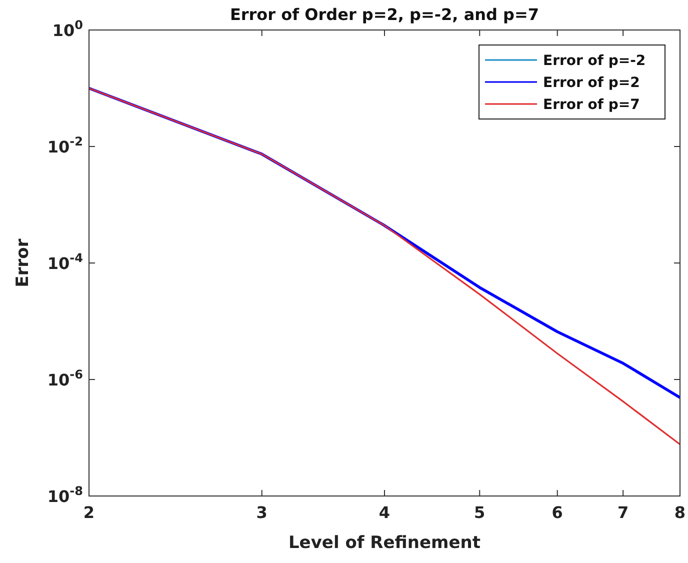 The width and height of the screenshot is (688, 563). I want to click on x-tick-label: 2, so click(89, 512).